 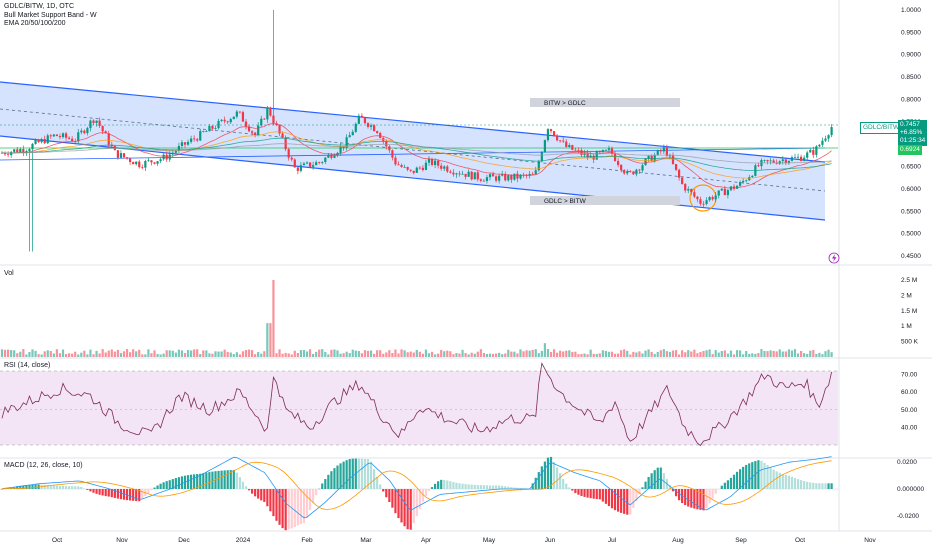 I want to click on macd-tick-label: 0.000000, so click(x=910, y=489).